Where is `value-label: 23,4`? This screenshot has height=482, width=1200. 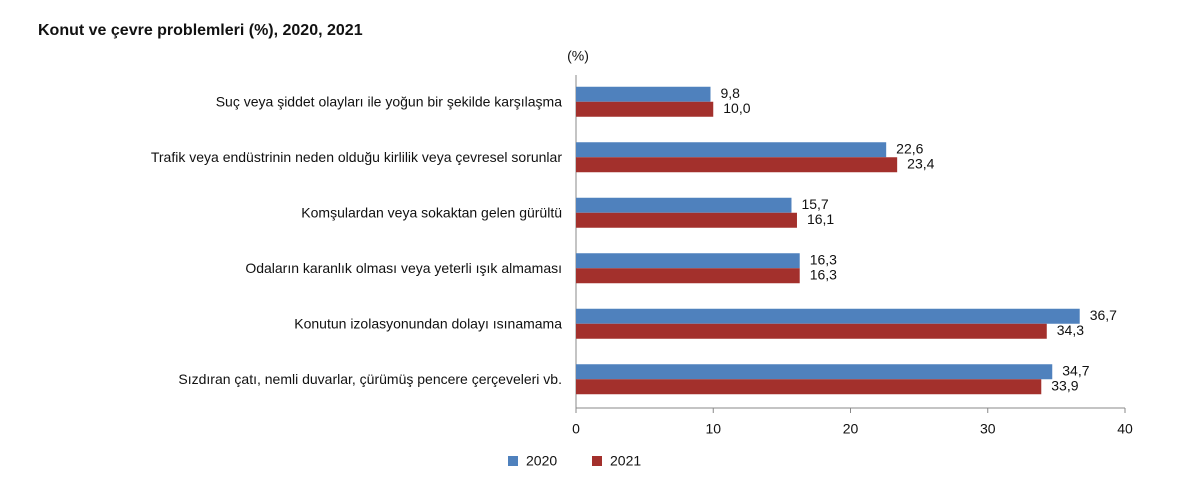
value-label: 23,4 is located at coordinates (920, 163).